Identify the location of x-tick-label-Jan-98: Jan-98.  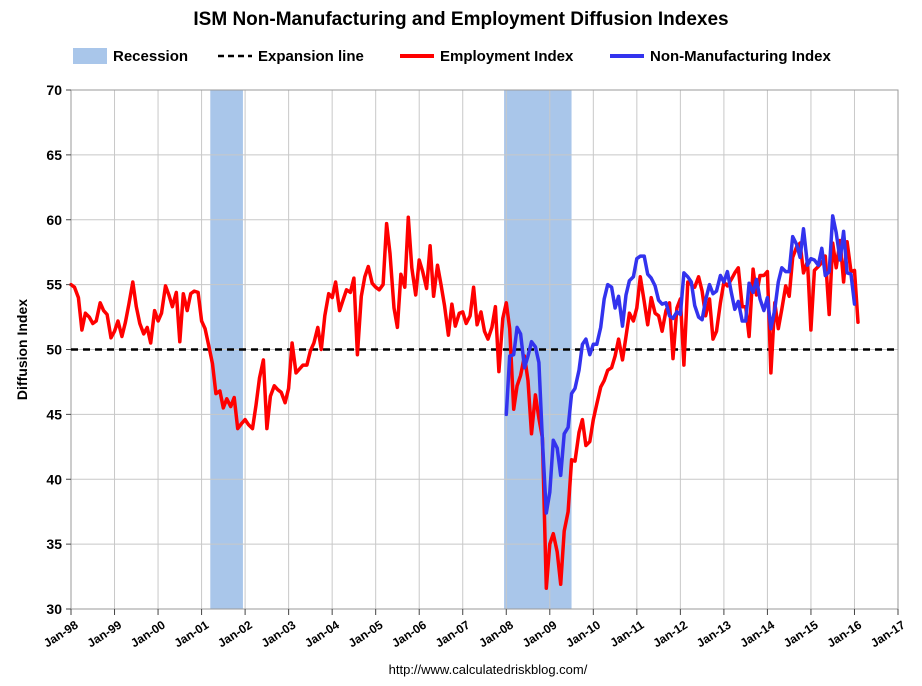
(61, 634).